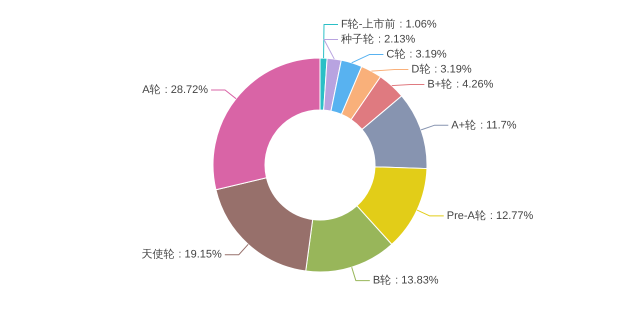 The height and width of the screenshot is (331, 640). What do you see at coordinates (439, 84) in the screenshot?
I see `slice-label: B+轮` at bounding box center [439, 84].